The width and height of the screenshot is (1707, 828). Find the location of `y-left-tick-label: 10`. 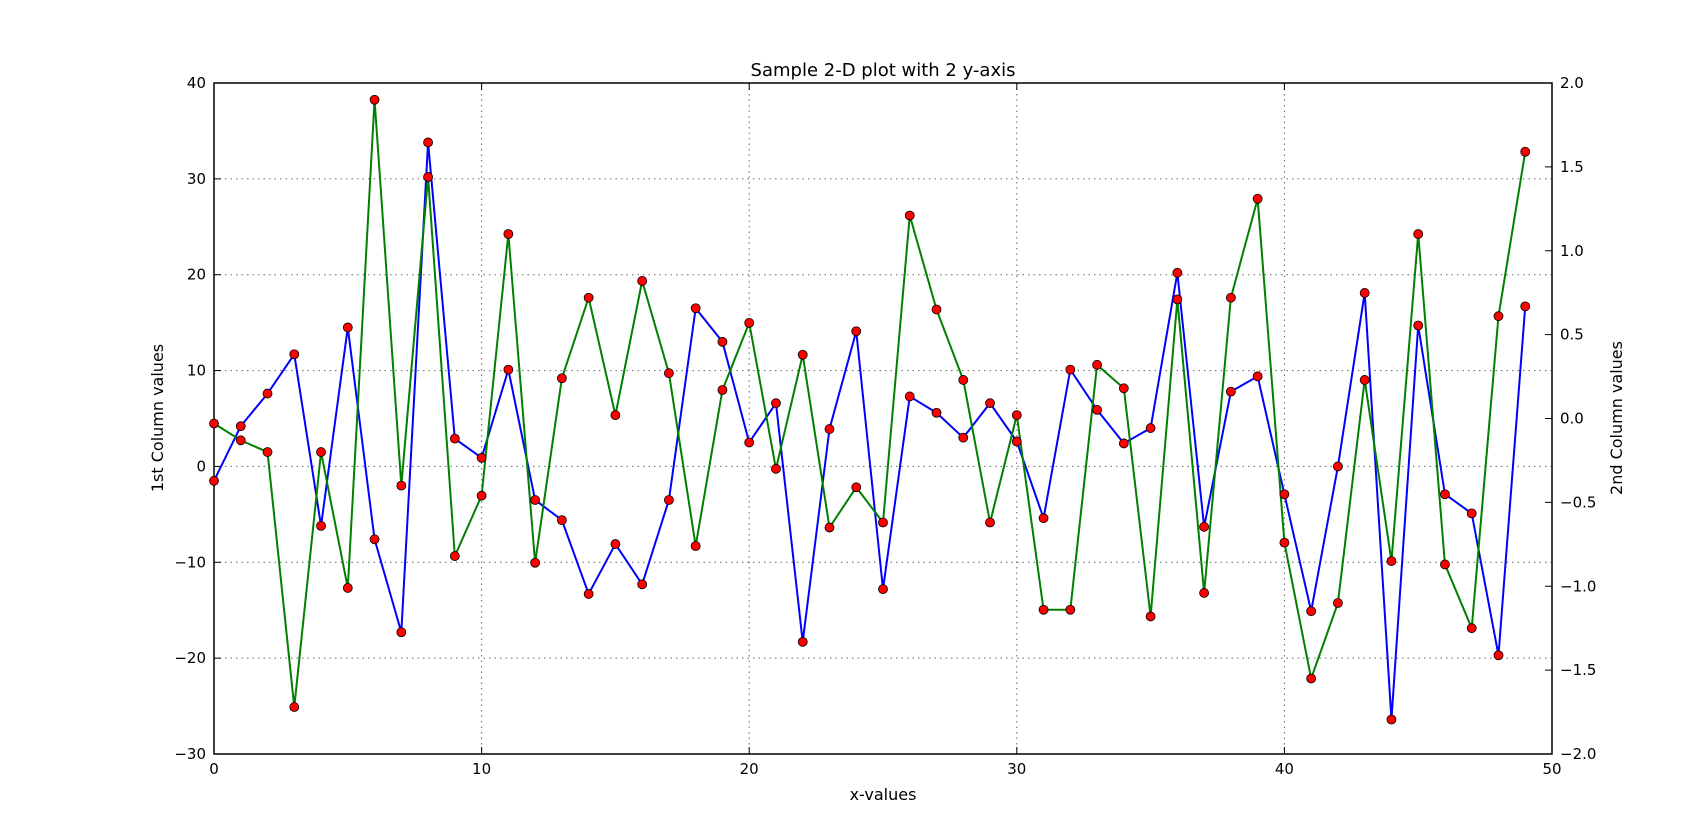

y-left-tick-label: 10 is located at coordinates (196, 371).